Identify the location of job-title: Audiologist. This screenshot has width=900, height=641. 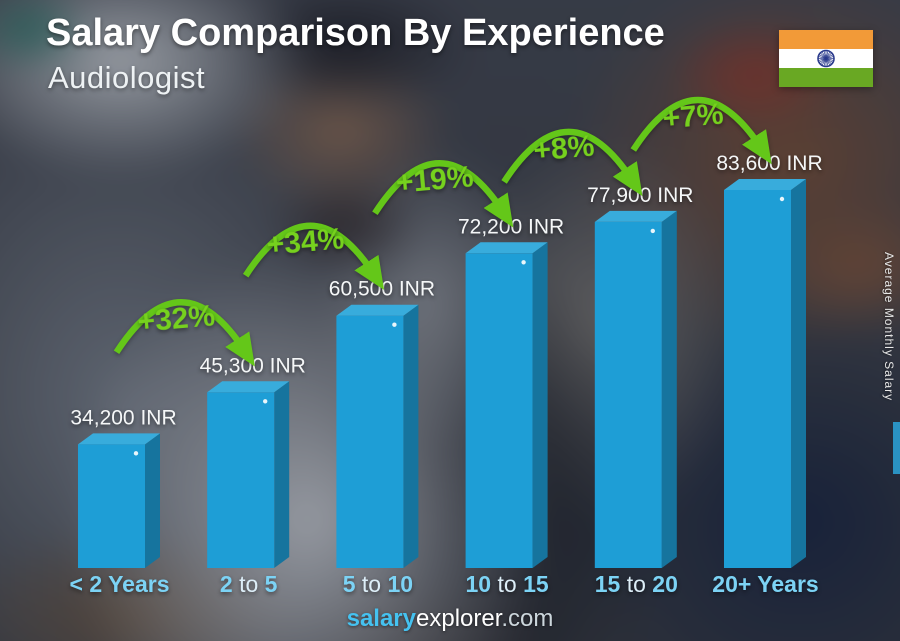
(127, 77).